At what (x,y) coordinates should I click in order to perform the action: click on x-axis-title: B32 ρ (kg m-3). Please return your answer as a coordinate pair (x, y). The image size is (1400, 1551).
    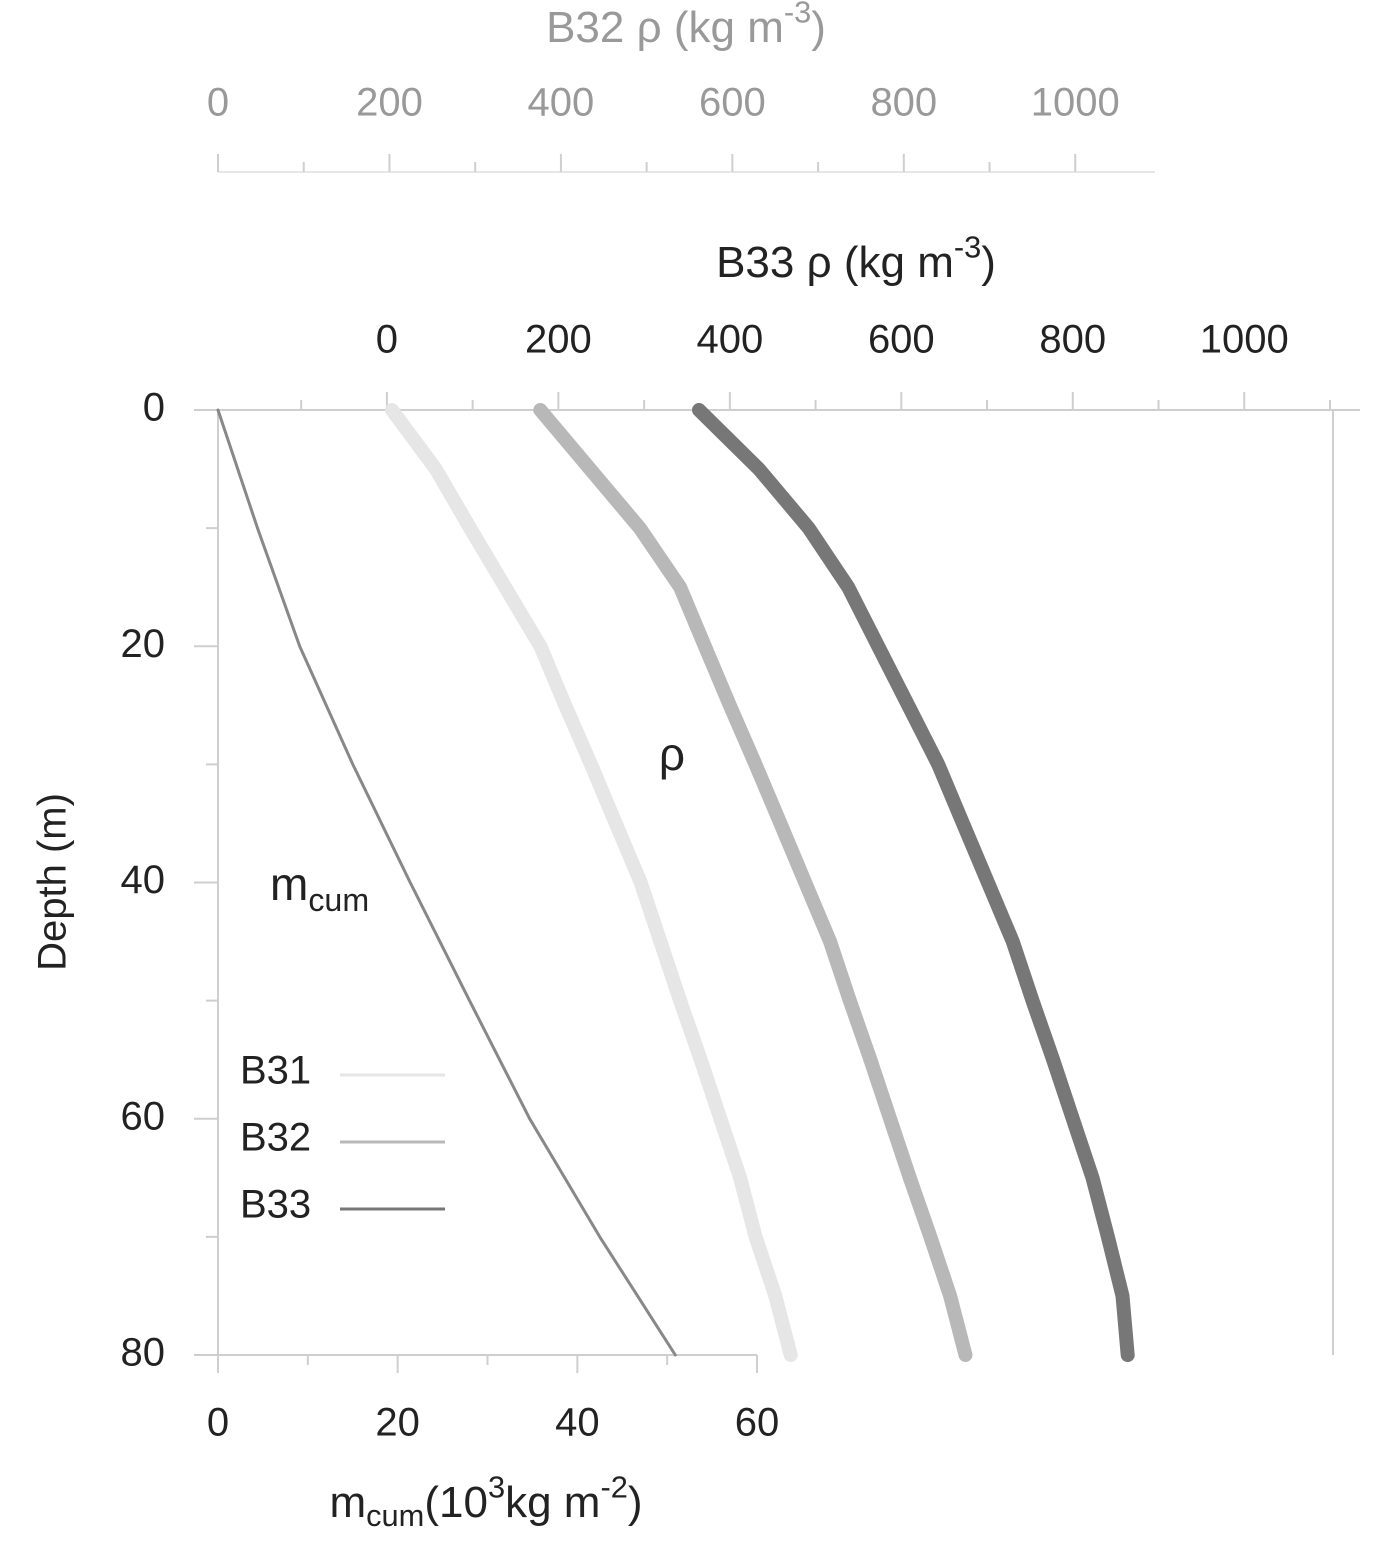
    Looking at the image, I should click on (686, 26).